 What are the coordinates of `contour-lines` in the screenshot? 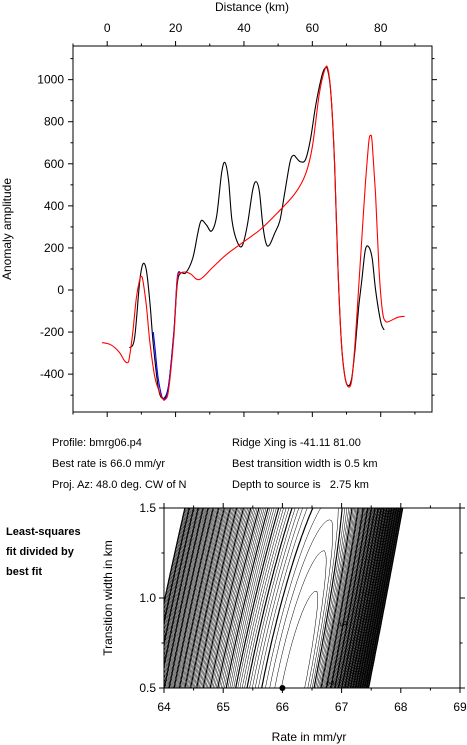 It's located at (284, 598).